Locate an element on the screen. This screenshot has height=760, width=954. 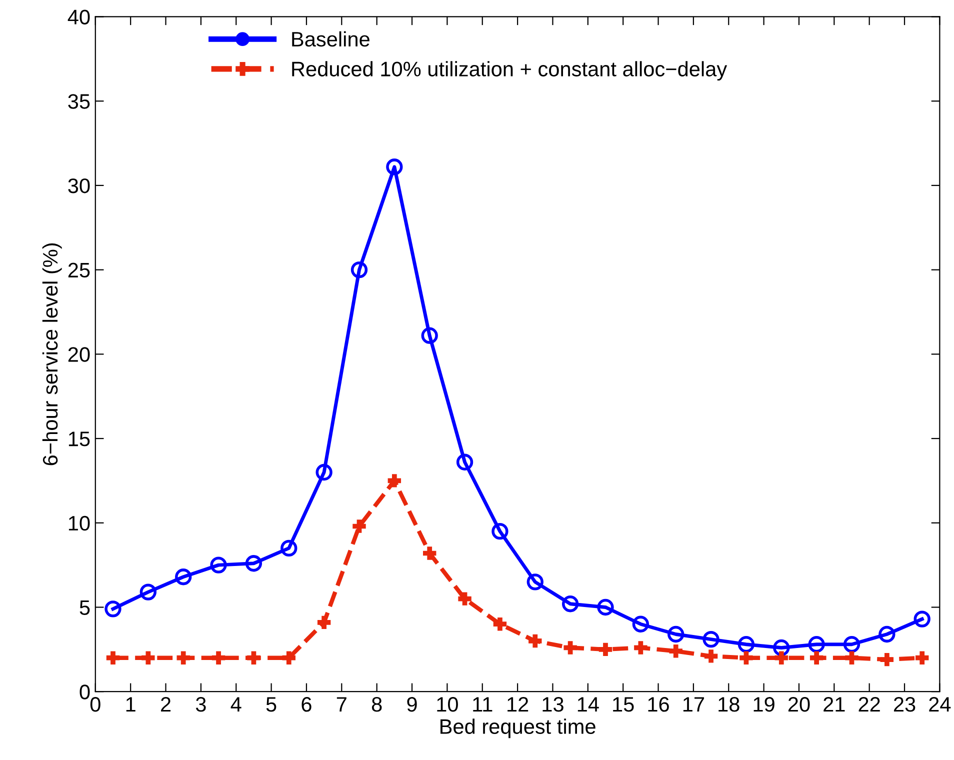
x-tick-label: 20 is located at coordinates (799, 704).